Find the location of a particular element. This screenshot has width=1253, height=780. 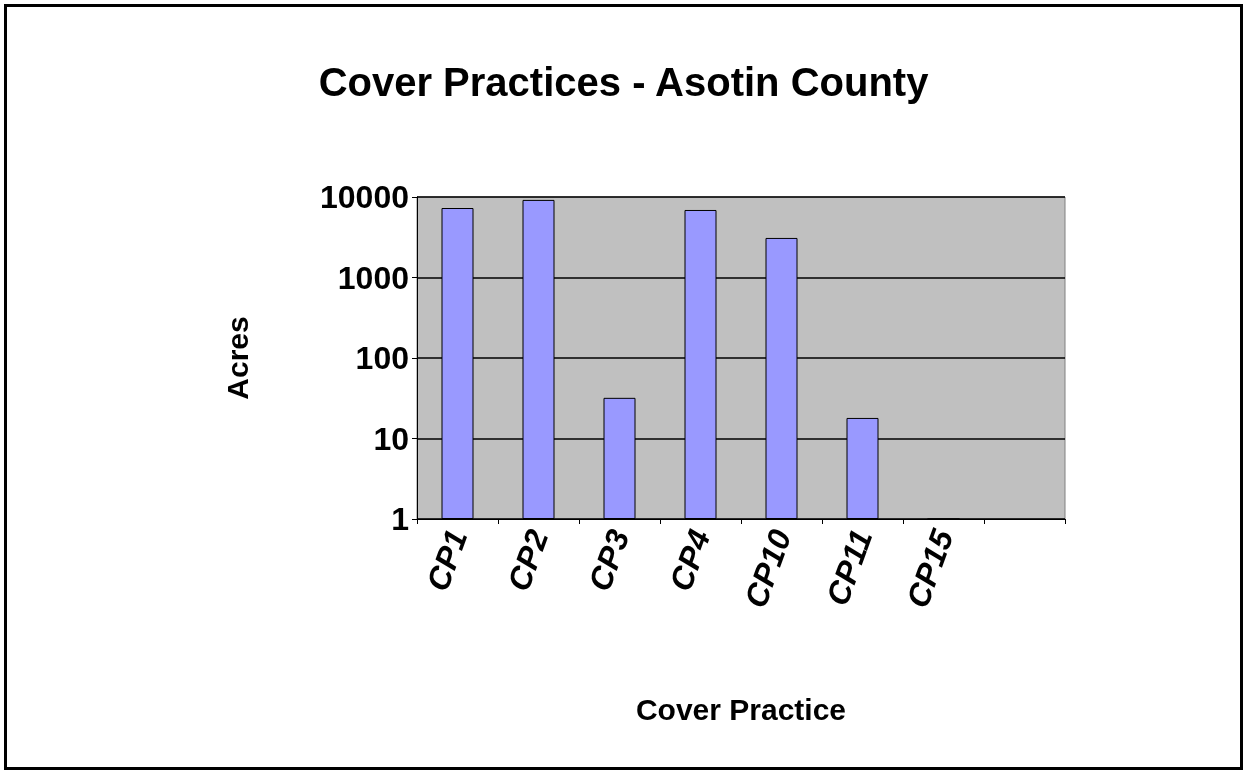

x-tick-label: CP2 is located at coordinates (528, 560).